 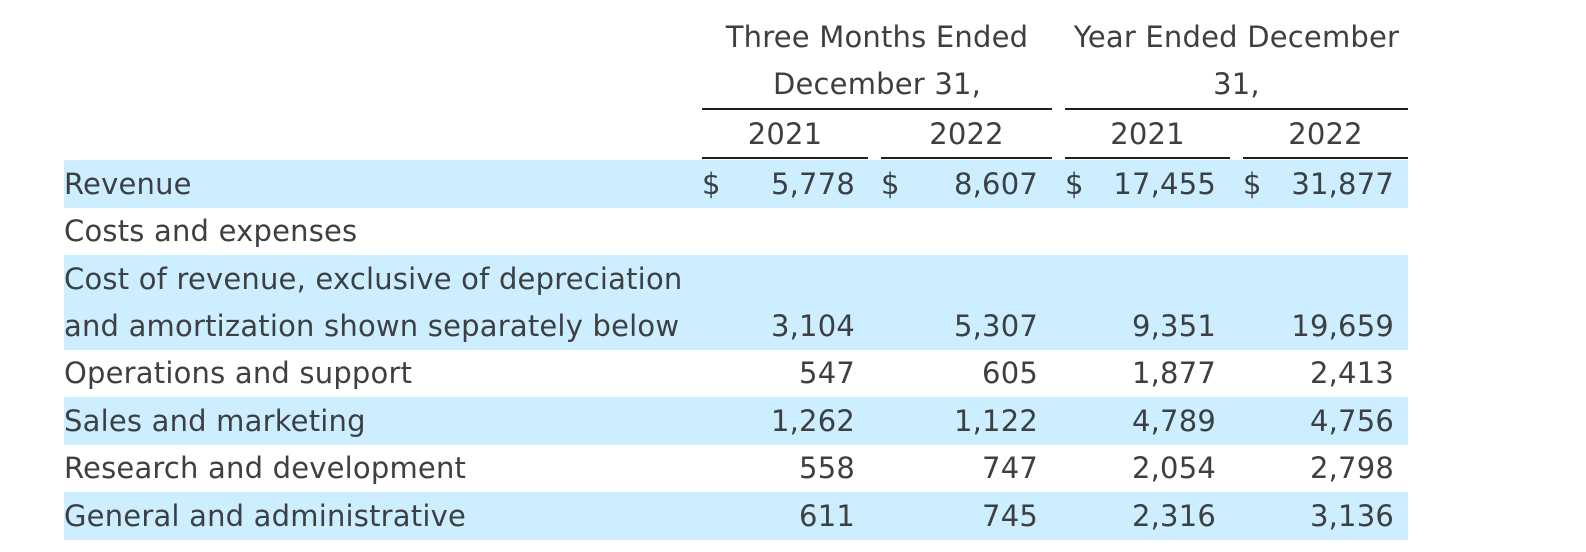 What do you see at coordinates (1351, 373) in the screenshot?
I see `cell-operations-fy2022: 2,413` at bounding box center [1351, 373].